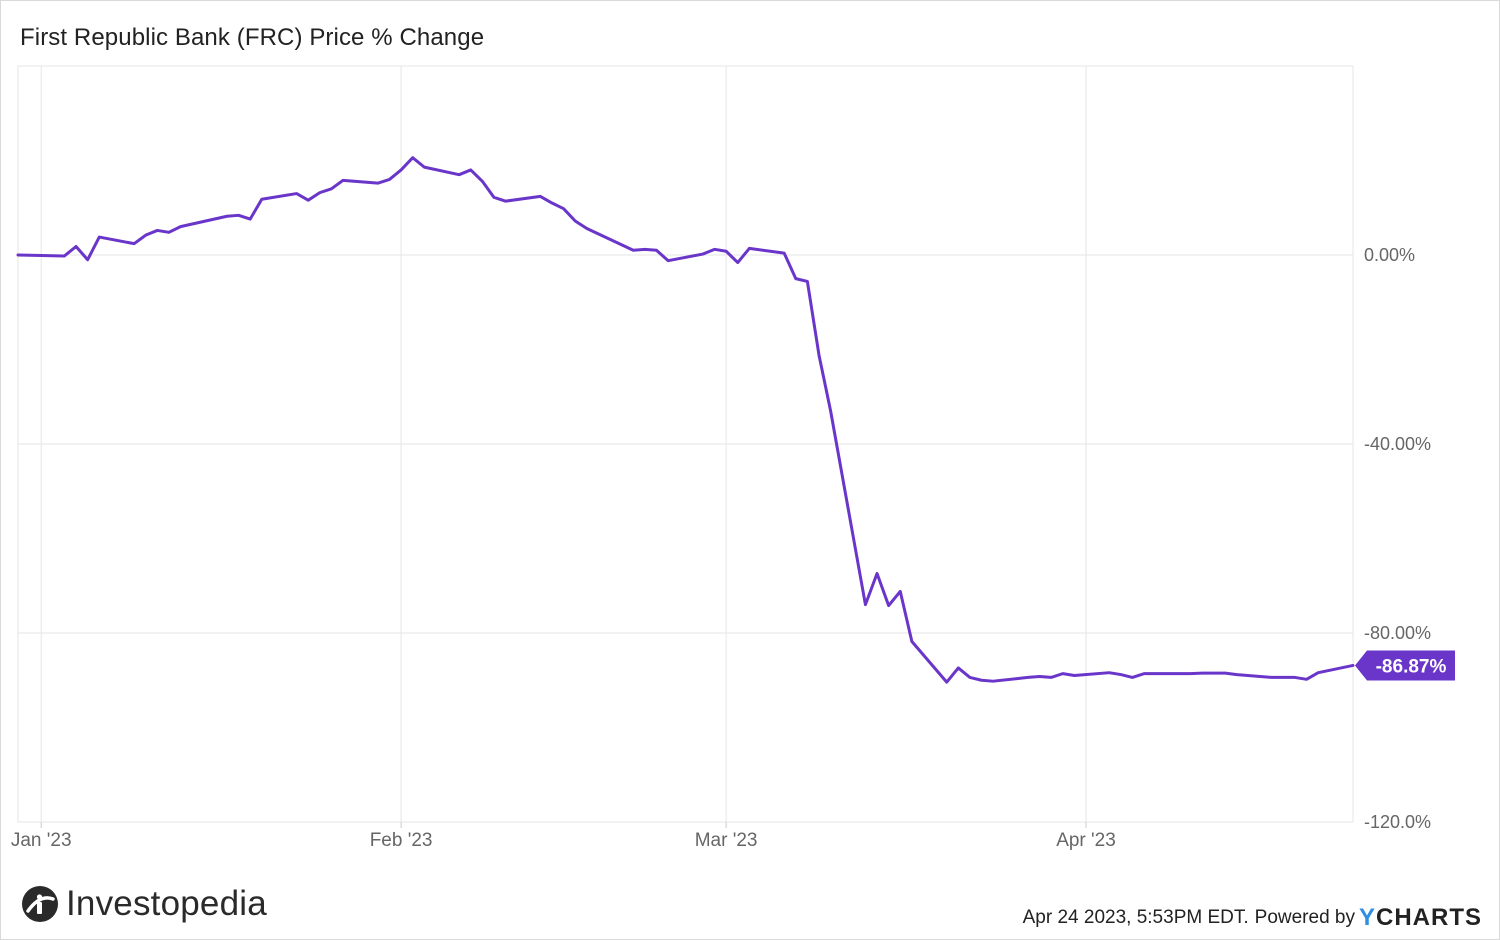  Describe the element at coordinates (1397, 633) in the screenshot. I see `y-tick-label: -80.00%` at that location.